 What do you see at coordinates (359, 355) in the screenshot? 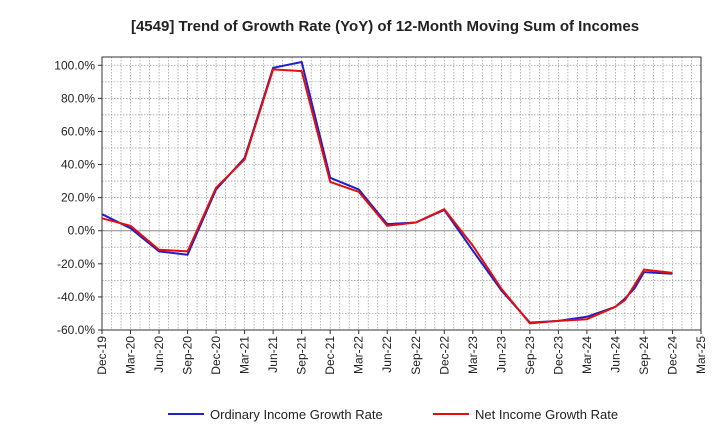
I see `x-tick-label: Mar-22` at bounding box center [359, 355].